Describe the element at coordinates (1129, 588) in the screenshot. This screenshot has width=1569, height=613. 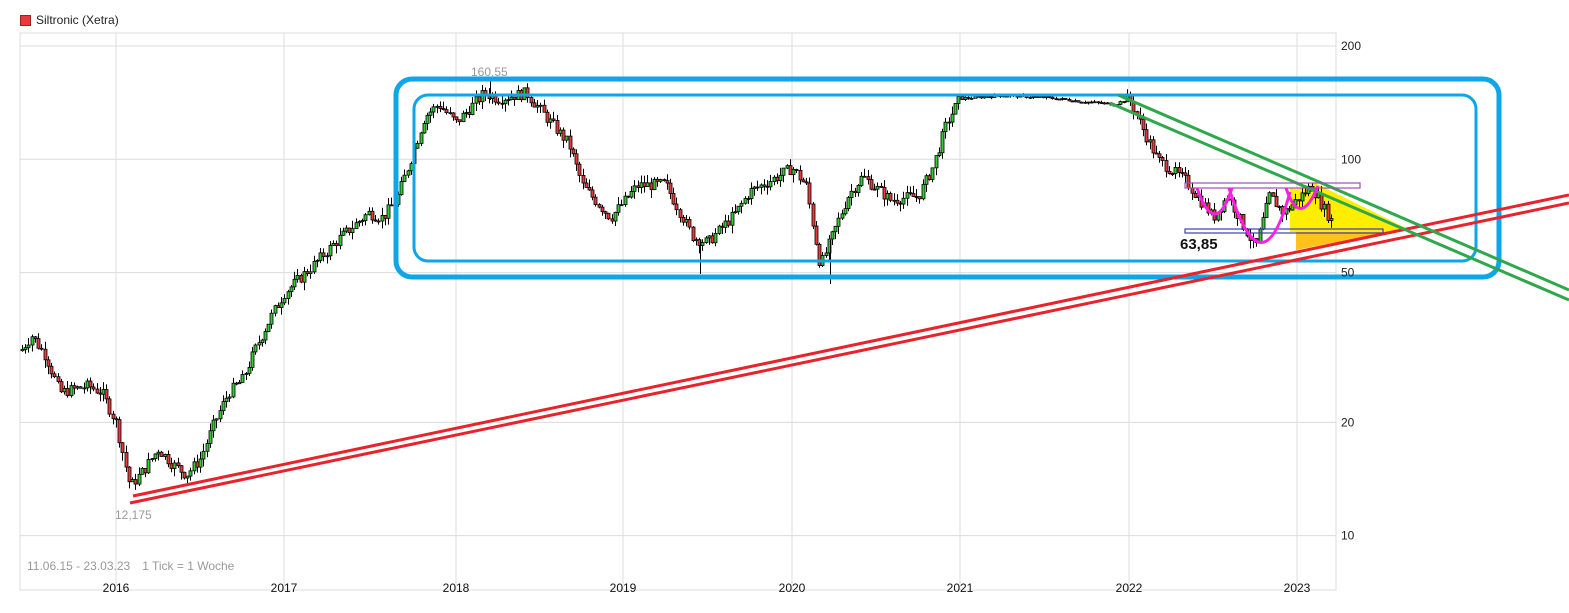
I see `x-axis-label: 2022` at that location.